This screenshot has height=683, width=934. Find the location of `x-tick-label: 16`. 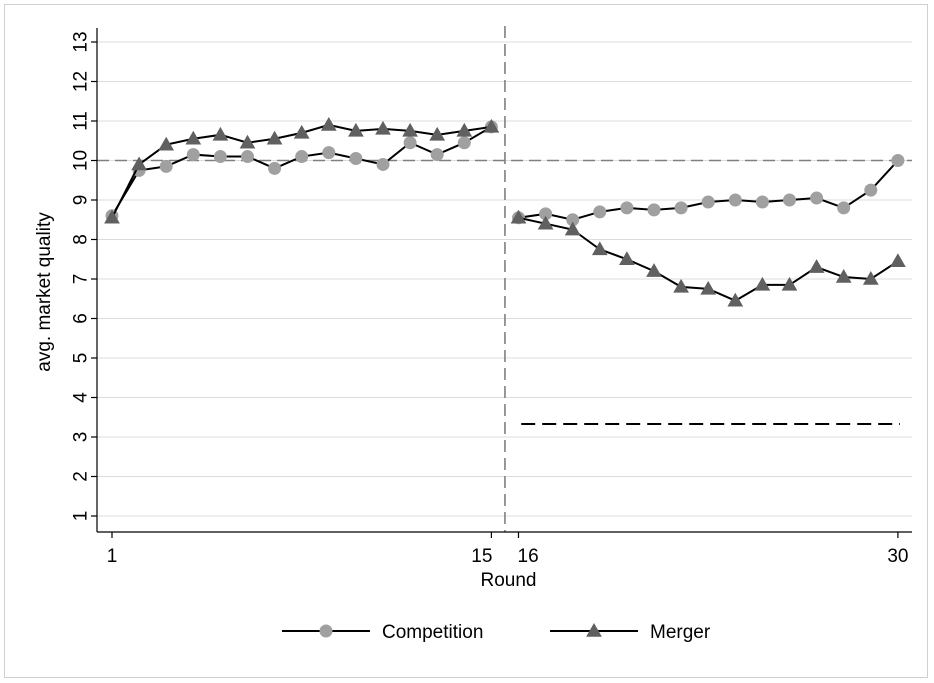

x-tick-label: 16 is located at coordinates (528, 556).